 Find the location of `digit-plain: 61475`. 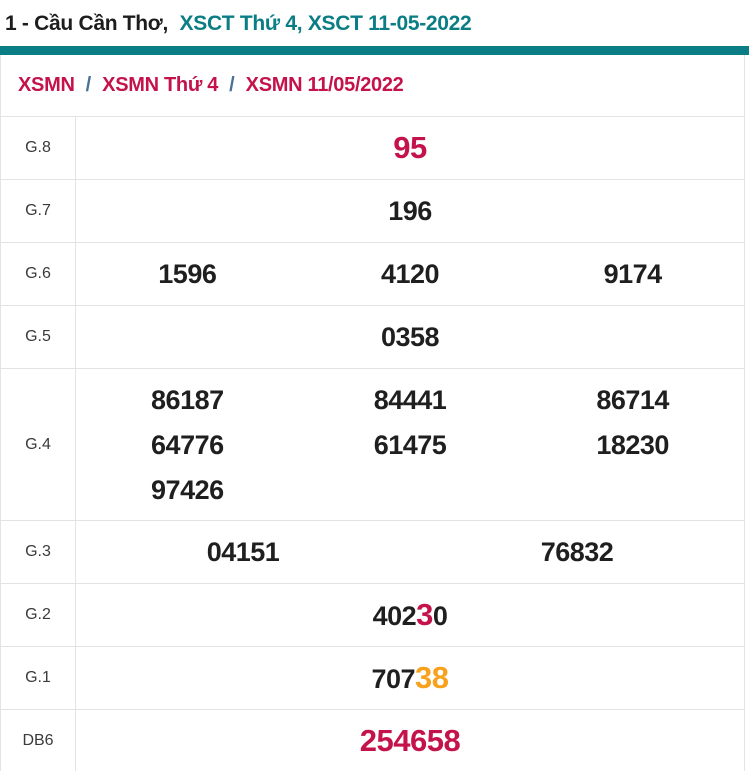

digit-plain: 61475 is located at coordinates (410, 444).